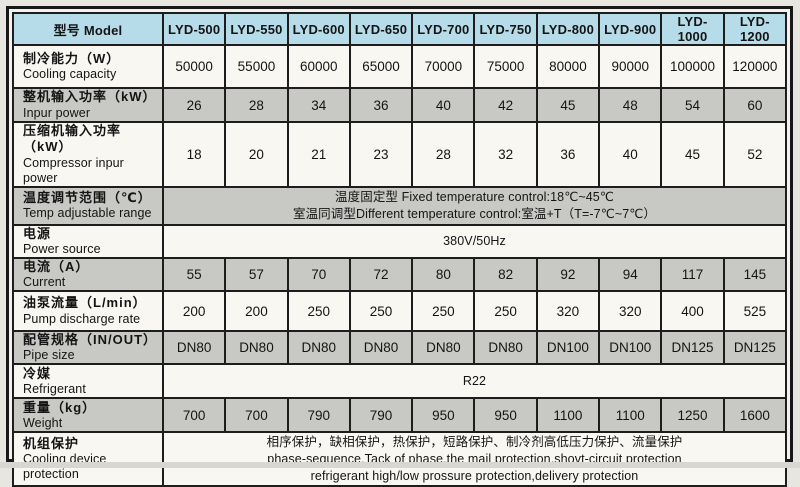  I want to click on cell-cooling-capacity-lyd-700: 70000, so click(443, 66).